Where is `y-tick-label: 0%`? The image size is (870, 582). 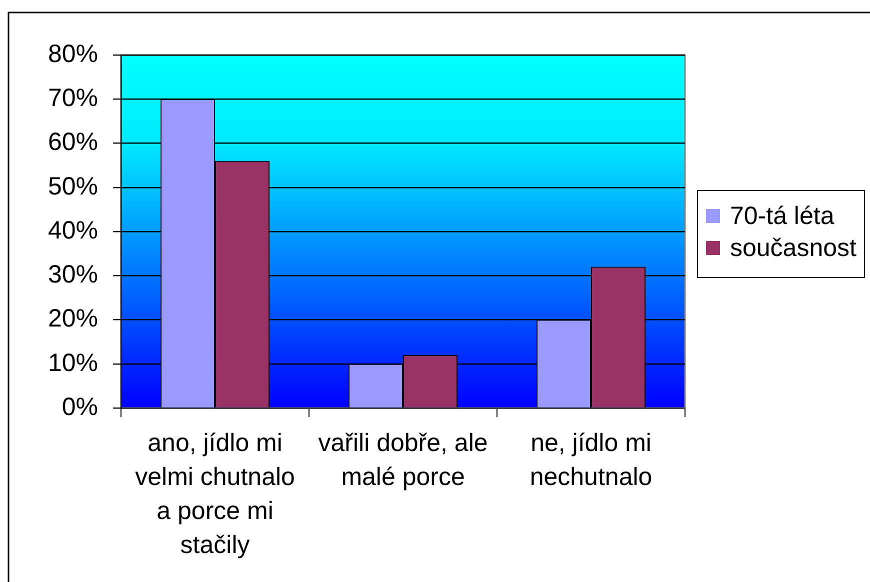
y-tick-label: 0% is located at coordinates (80, 406).